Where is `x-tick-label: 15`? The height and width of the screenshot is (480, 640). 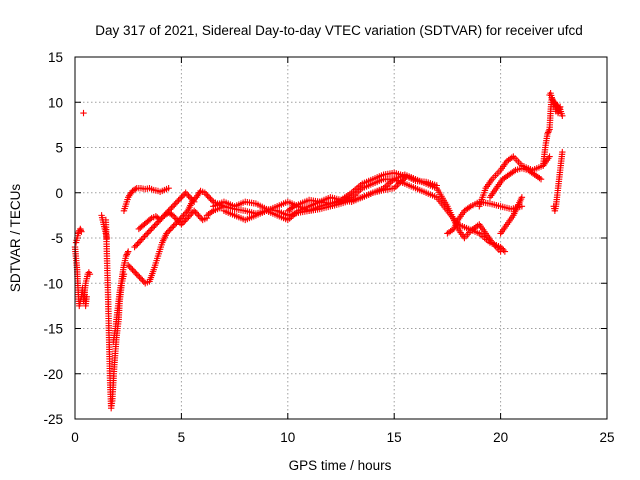
x-tick-label: 15 is located at coordinates (394, 437).